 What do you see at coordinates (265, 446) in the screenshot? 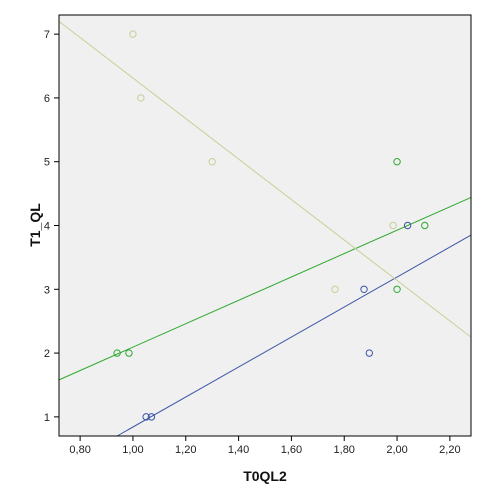
I see `x-axis-ticks: 0,80 1,00 1,20 1,40 1,60 1,80 2,00 2,20` at bounding box center [265, 446].